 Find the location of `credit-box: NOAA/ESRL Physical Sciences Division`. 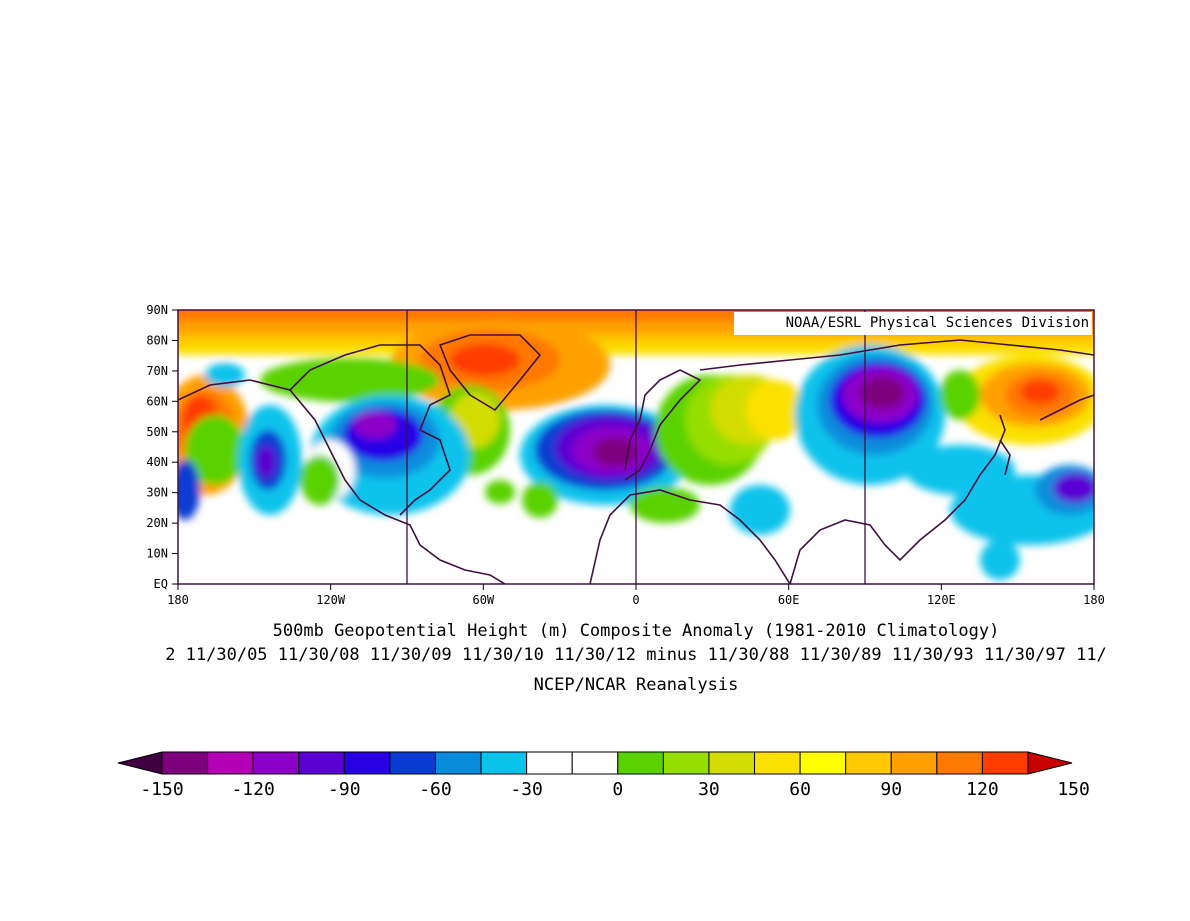

credit-box: NOAA/ESRL Physical Sciences Division is located at coordinates (913, 323).